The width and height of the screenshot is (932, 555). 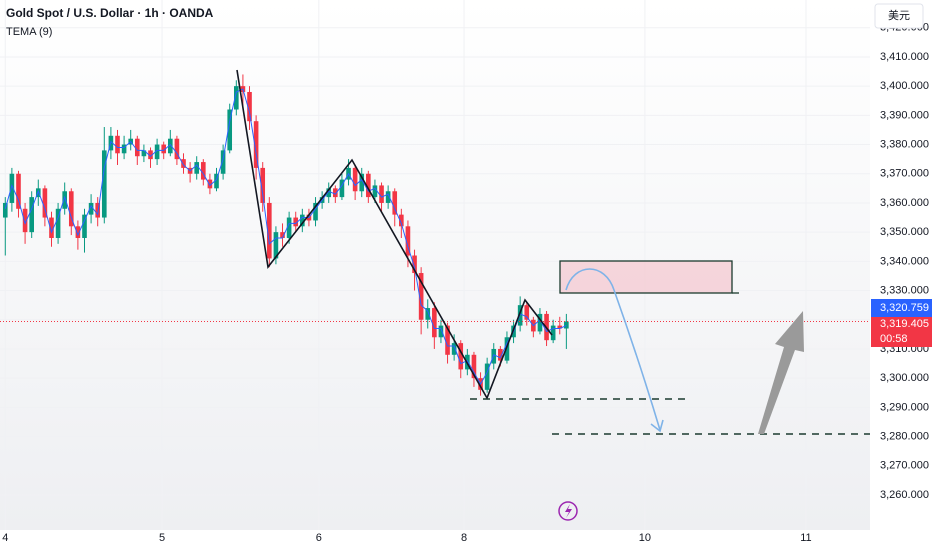 What do you see at coordinates (781, 372) in the screenshot?
I see `up-arrow` at bounding box center [781, 372].